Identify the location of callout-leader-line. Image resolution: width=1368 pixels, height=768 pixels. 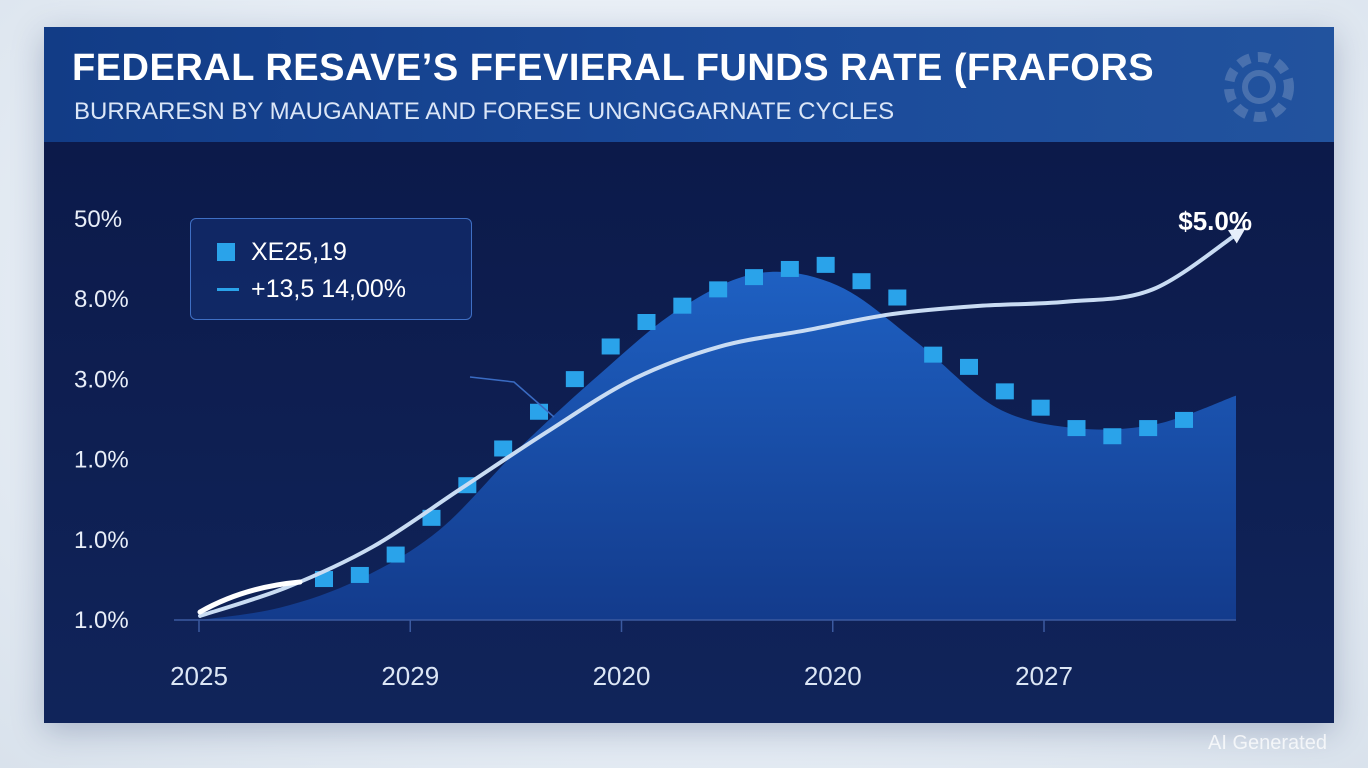
(512, 397).